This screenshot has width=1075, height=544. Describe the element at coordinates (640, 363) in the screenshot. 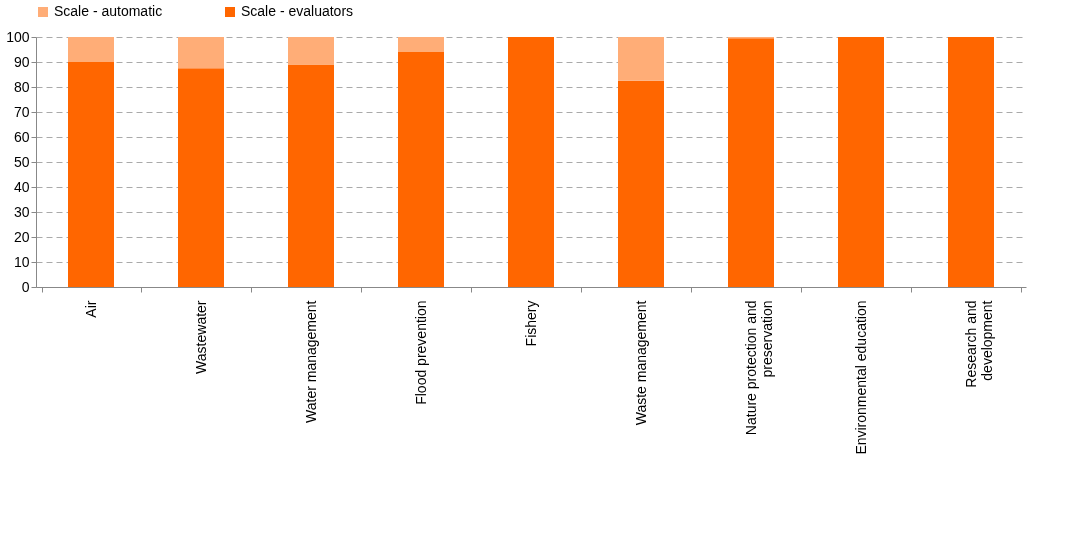

I see `x-tick-label: Waste management` at that location.